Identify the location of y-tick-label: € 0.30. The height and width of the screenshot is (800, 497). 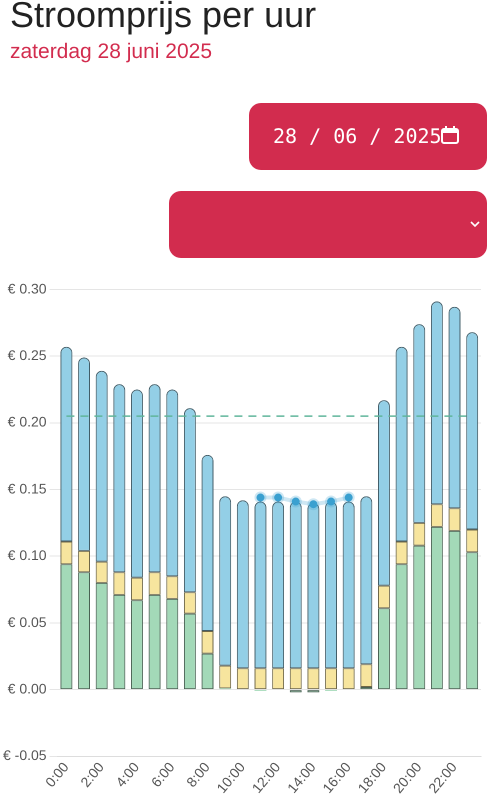
(27, 288).